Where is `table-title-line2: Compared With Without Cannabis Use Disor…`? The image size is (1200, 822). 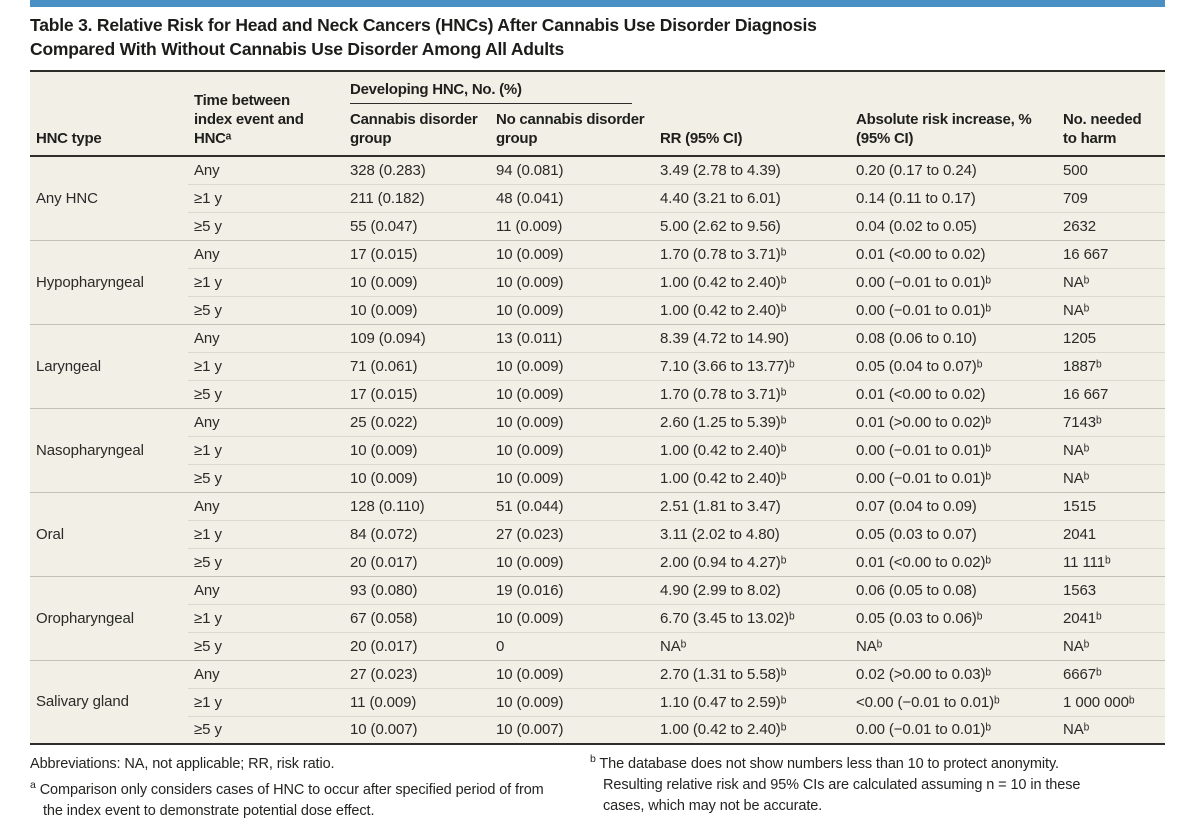 table-title-line2: Compared With Without Cannabis Use Disor… is located at coordinates (297, 49).